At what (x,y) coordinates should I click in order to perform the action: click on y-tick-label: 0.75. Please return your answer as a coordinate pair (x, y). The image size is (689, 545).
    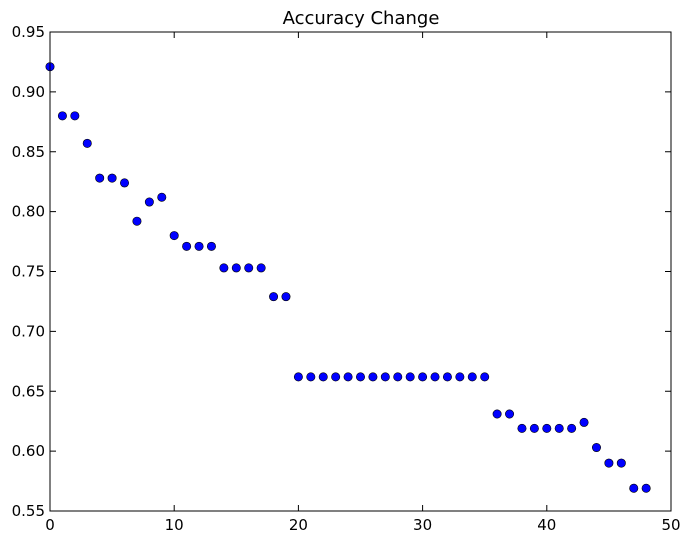
    Looking at the image, I should click on (28, 272).